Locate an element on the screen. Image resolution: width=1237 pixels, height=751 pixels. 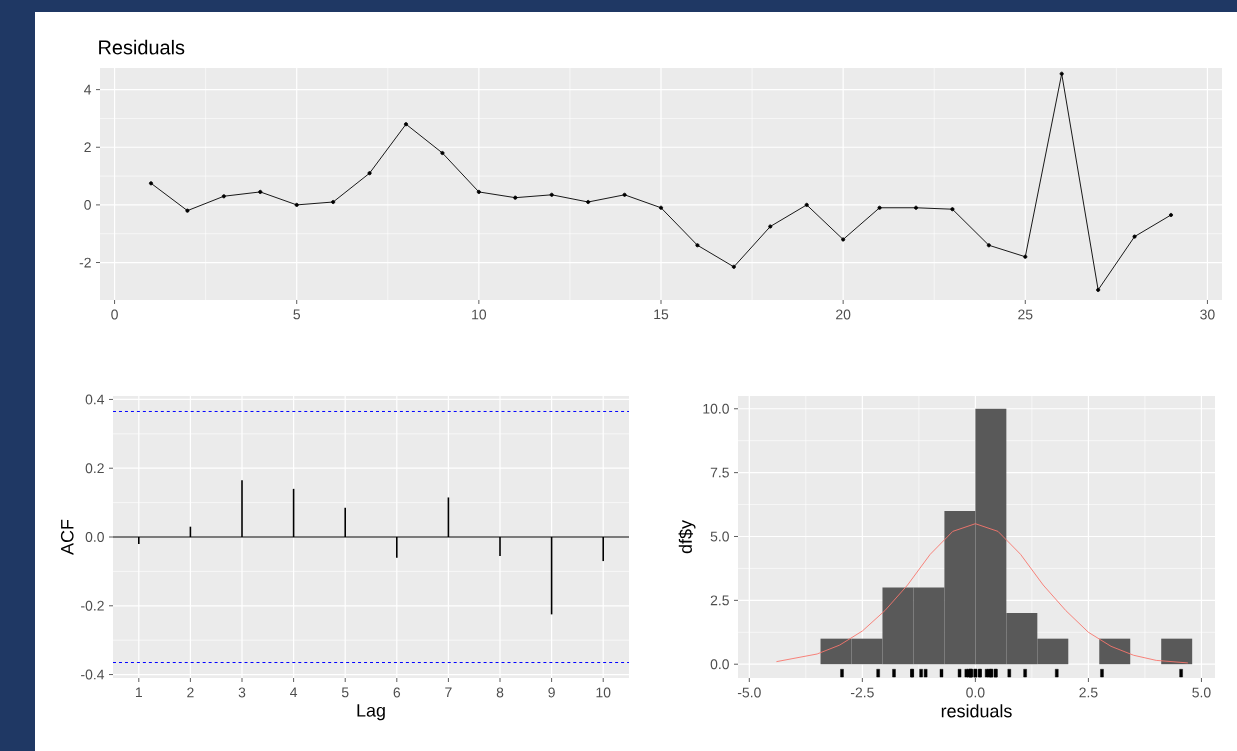
x-tick-label: -5.0 is located at coordinates (749, 692).